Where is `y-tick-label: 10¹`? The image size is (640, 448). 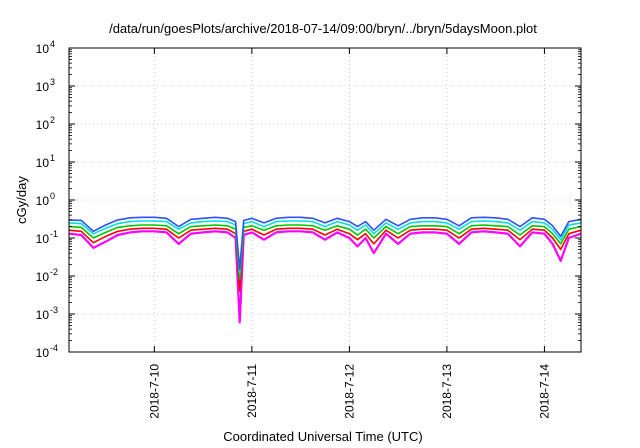
y-tick-label: 10¹ is located at coordinates (45, 161).